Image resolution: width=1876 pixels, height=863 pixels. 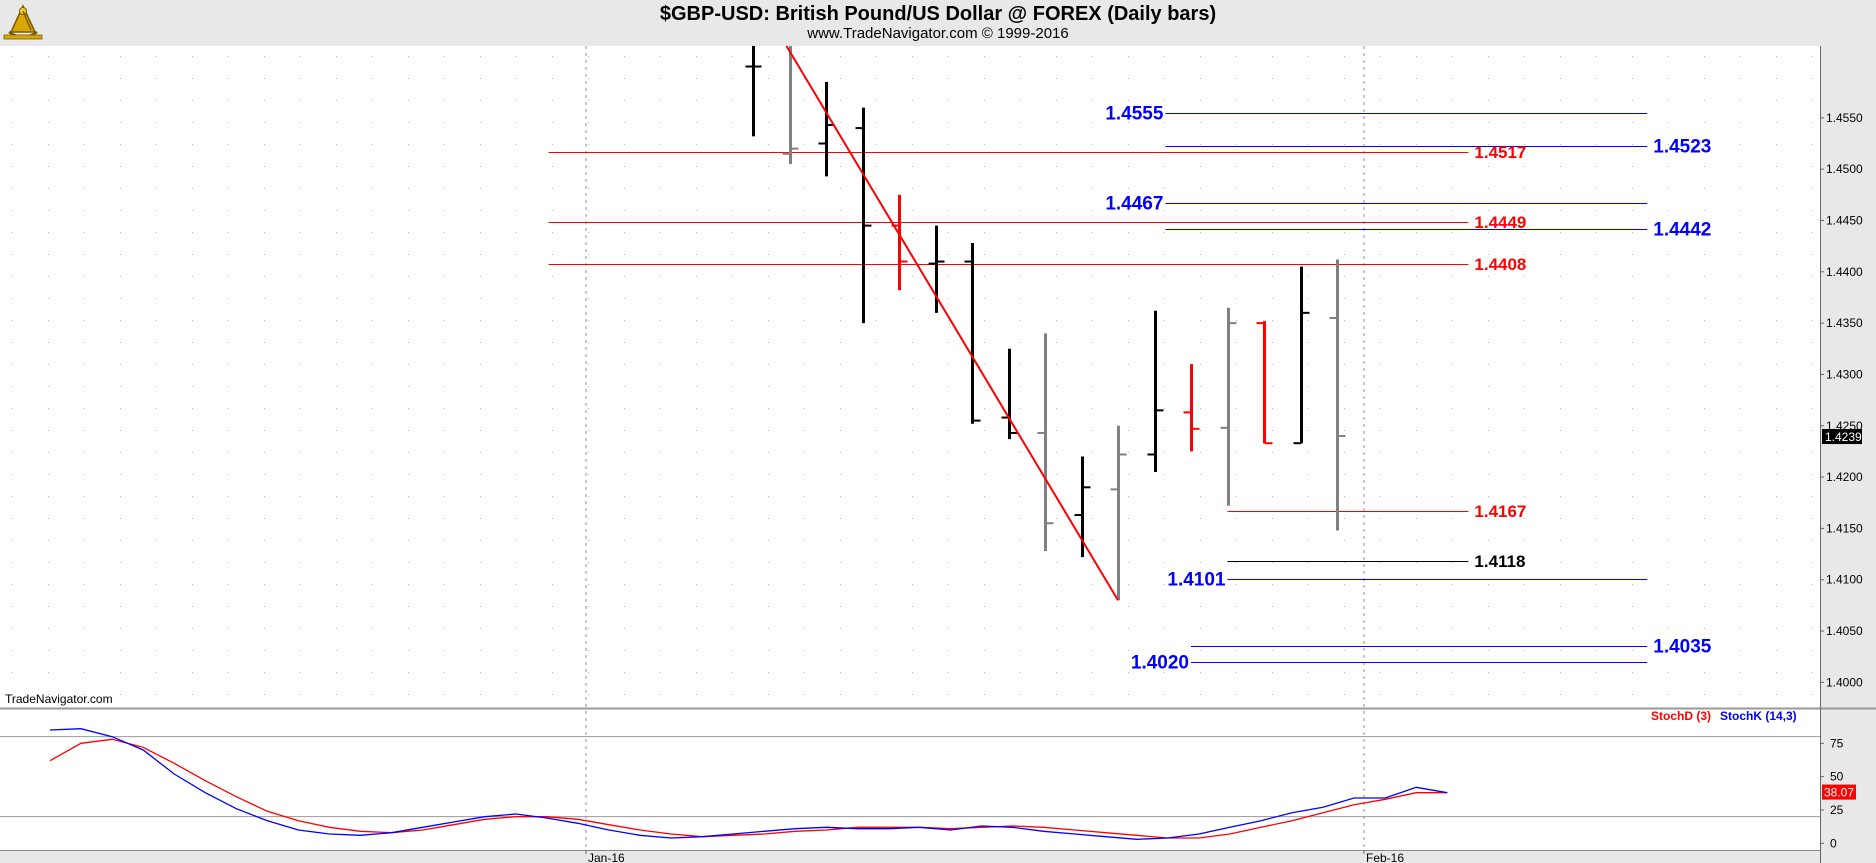 I want to click on level-label-1.4408: 1.4408, so click(x=1500, y=264).